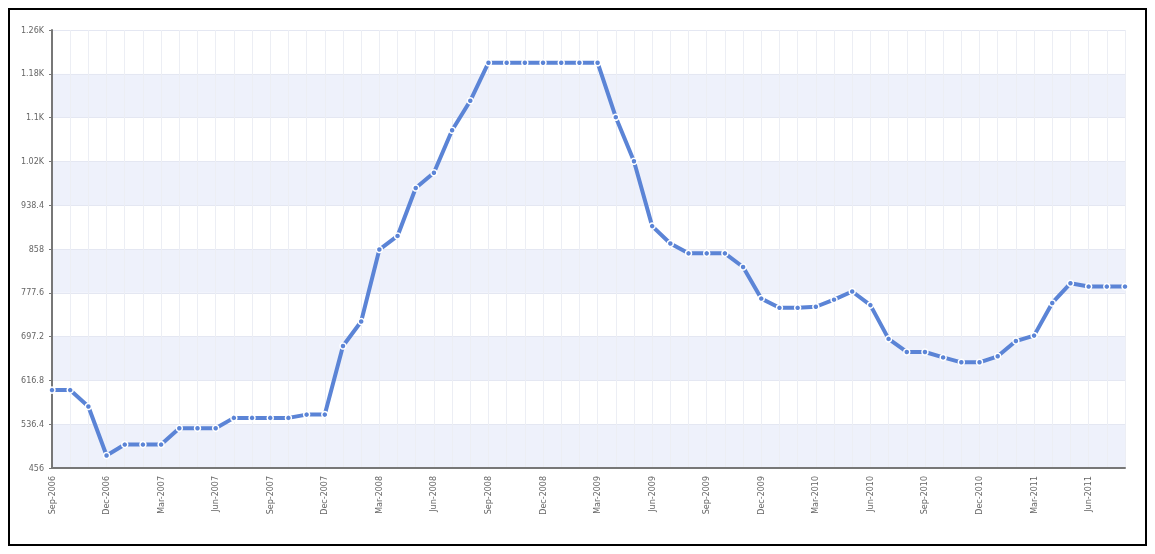 This screenshot has height=554, width=1155. Describe the element at coordinates (270, 495) in the screenshot. I see `x-tick-label: Sep-2007` at that location.